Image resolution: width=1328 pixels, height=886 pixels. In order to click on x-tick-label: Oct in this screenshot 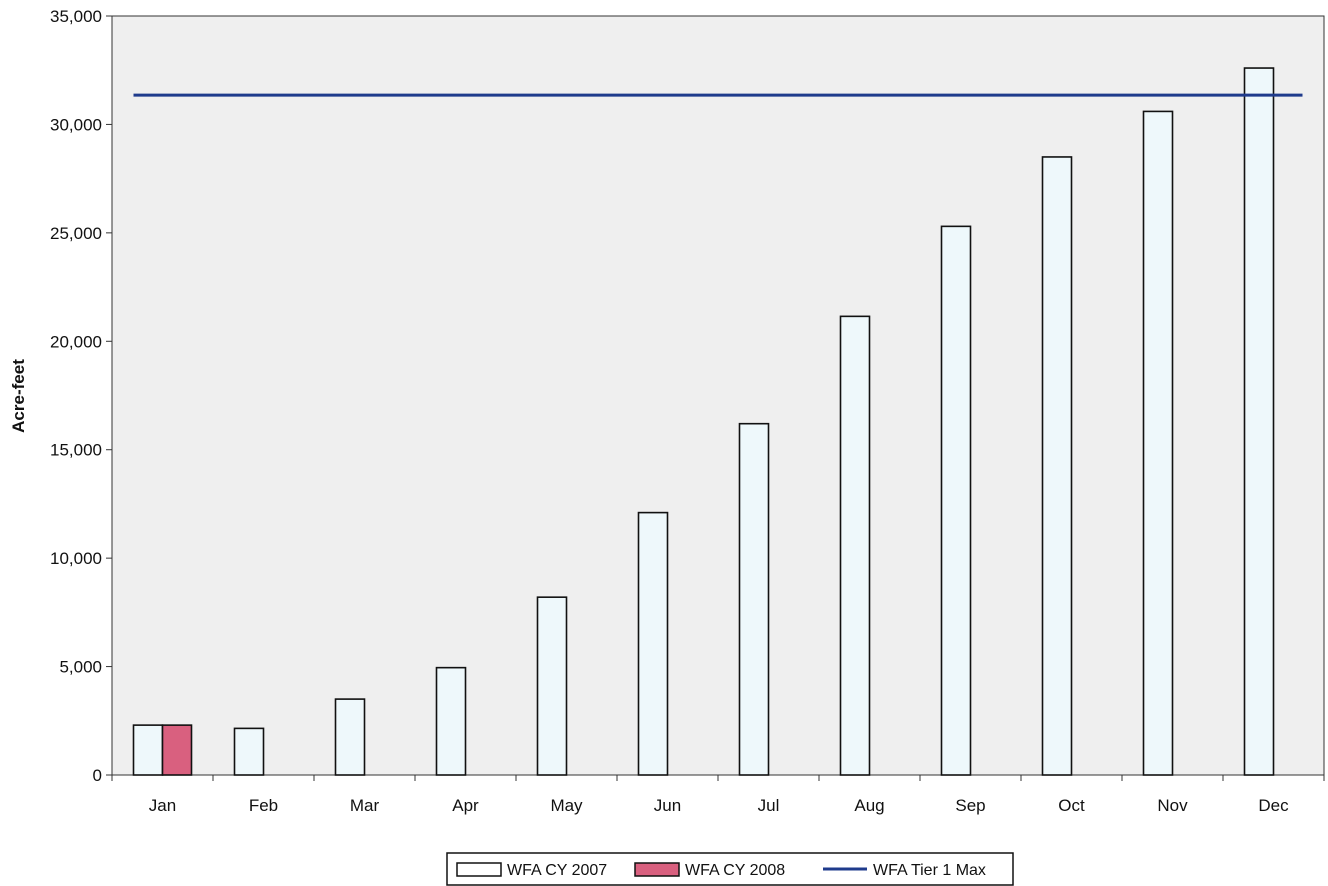, I will do `click(1071, 805)`.